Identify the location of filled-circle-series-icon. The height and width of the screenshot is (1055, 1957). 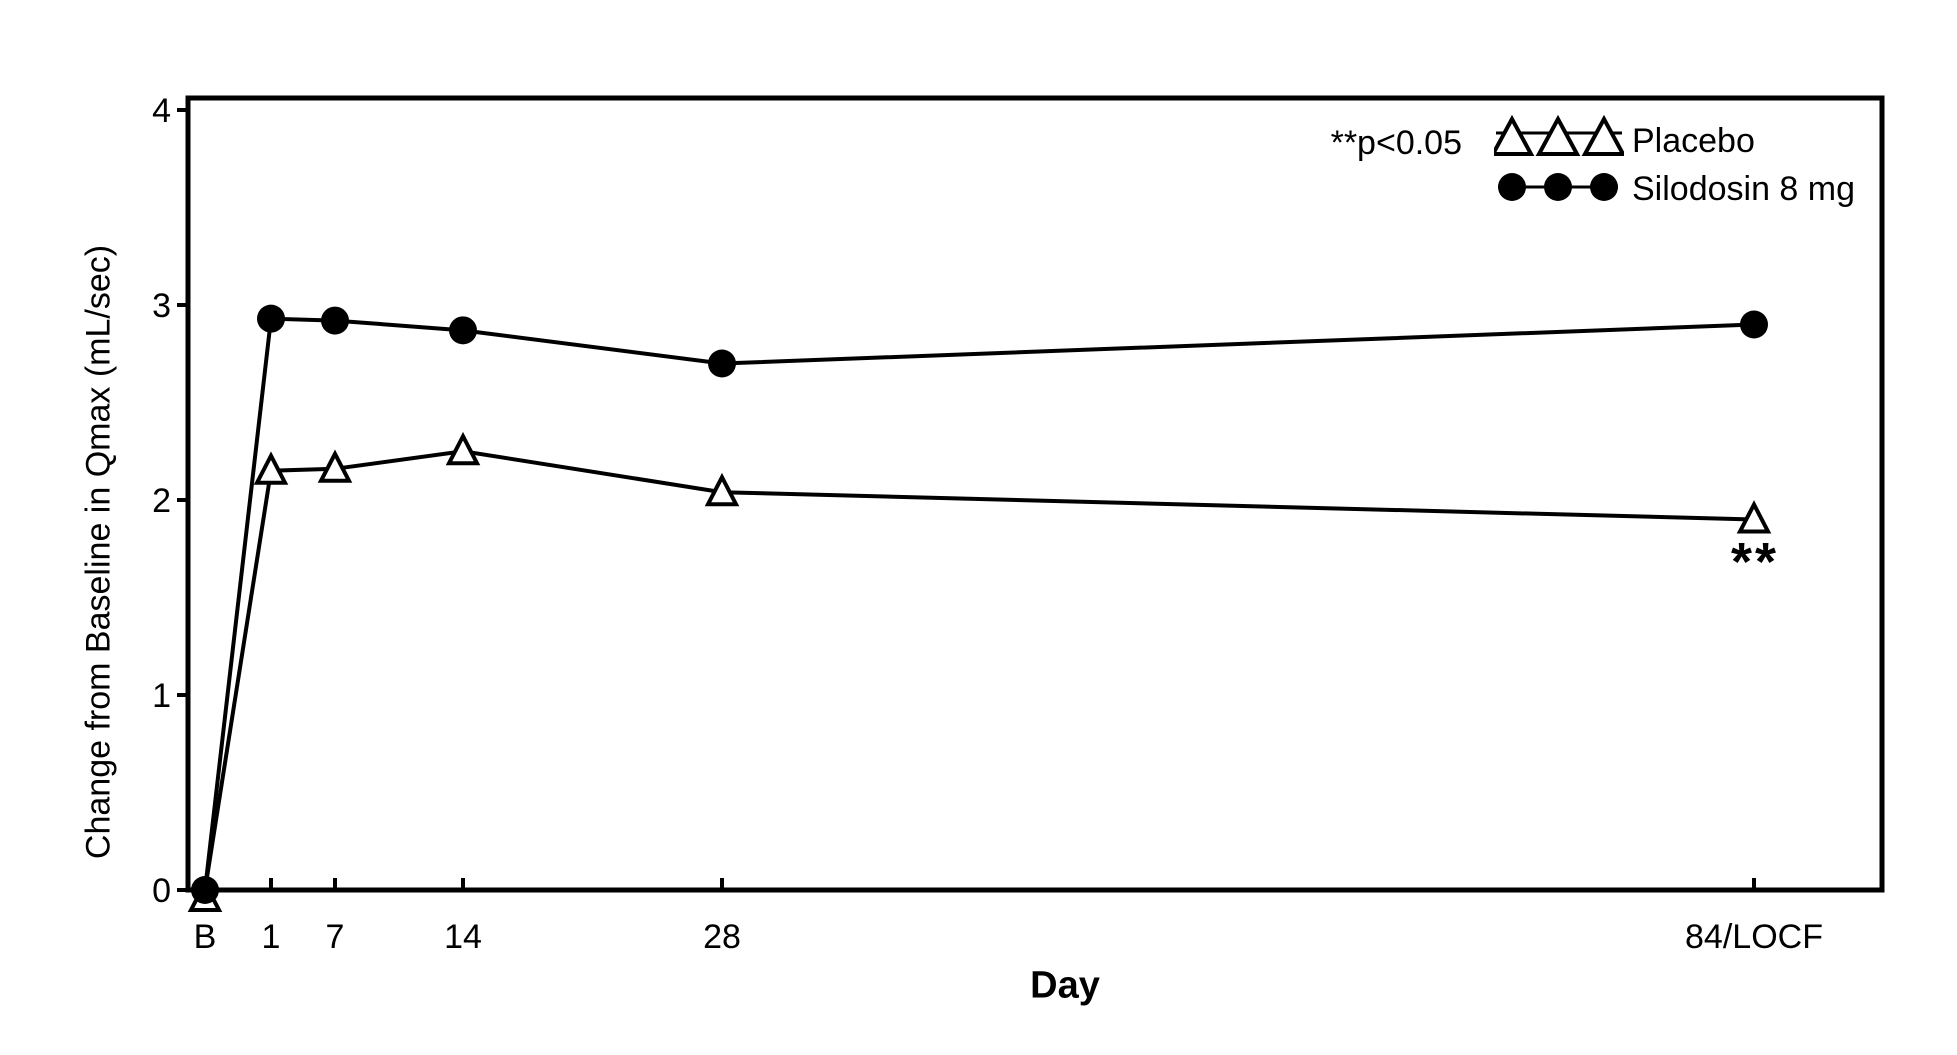
(1558, 187).